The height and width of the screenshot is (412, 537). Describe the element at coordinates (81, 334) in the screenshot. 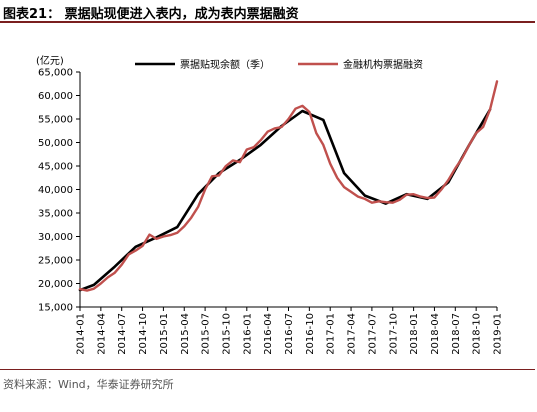

I see `x-tick-label: 2014-01` at that location.